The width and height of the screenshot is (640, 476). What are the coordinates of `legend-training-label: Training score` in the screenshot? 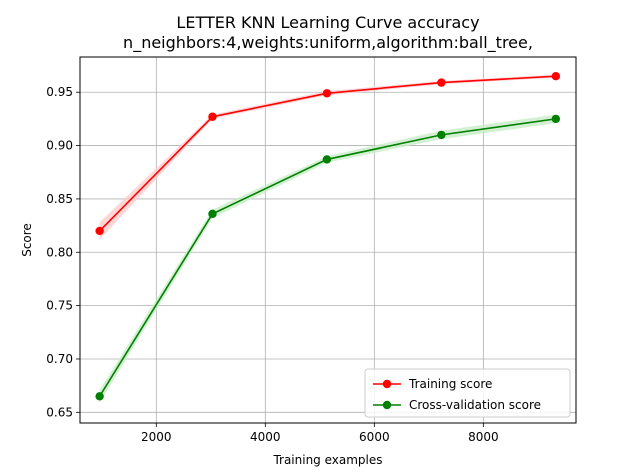 It's located at (450, 384).